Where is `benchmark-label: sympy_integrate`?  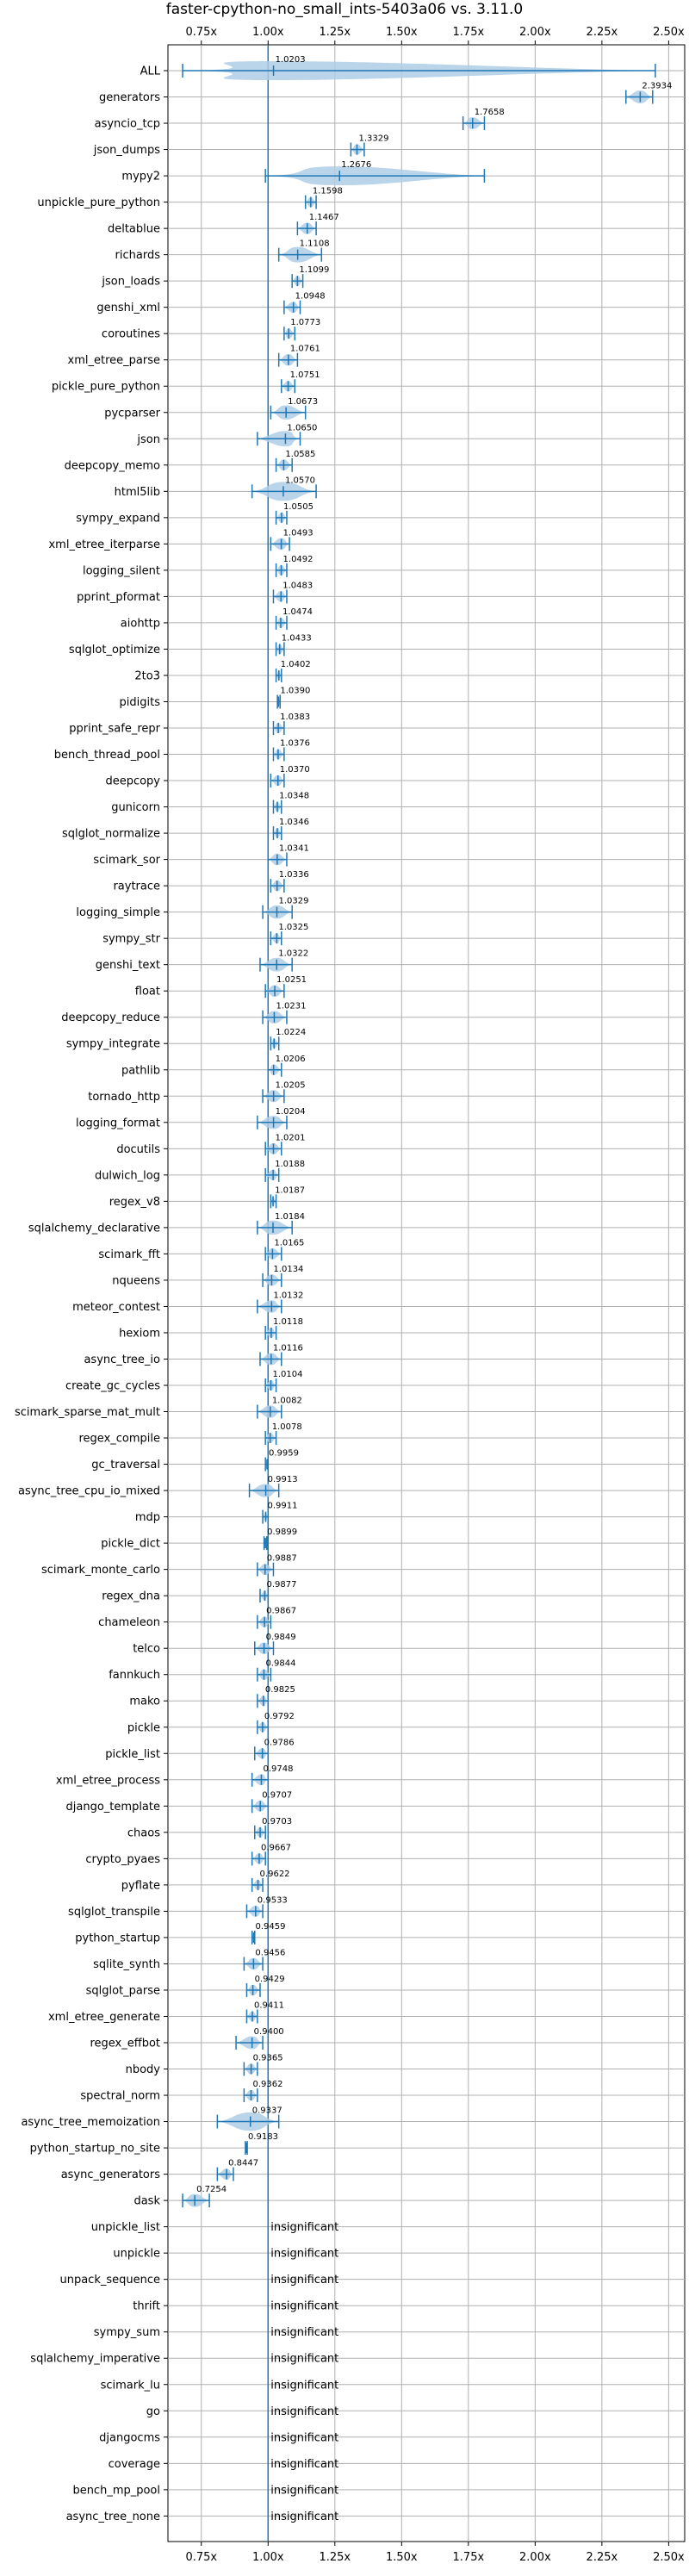 benchmark-label: sympy_integrate is located at coordinates (113, 1045).